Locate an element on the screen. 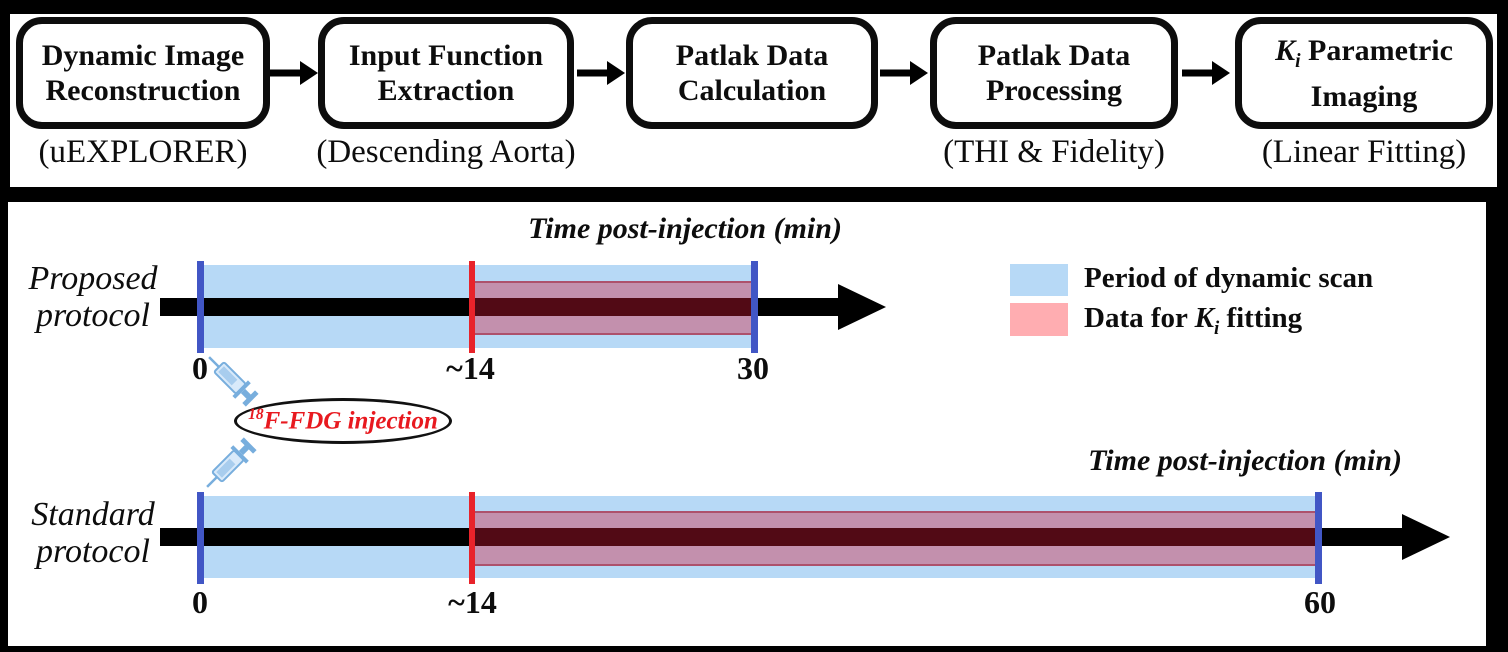 The height and width of the screenshot is (652, 1508). flow-step-patlak-data-calculation: Patlak Data Calculation is located at coordinates (752, 73).